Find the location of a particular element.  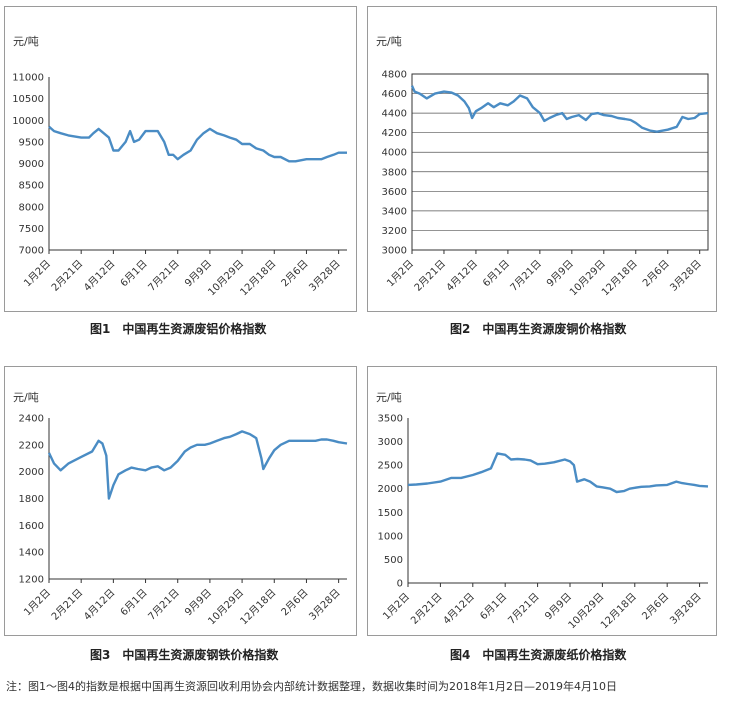

y-tick-label: 2400 is located at coordinates (31, 419).